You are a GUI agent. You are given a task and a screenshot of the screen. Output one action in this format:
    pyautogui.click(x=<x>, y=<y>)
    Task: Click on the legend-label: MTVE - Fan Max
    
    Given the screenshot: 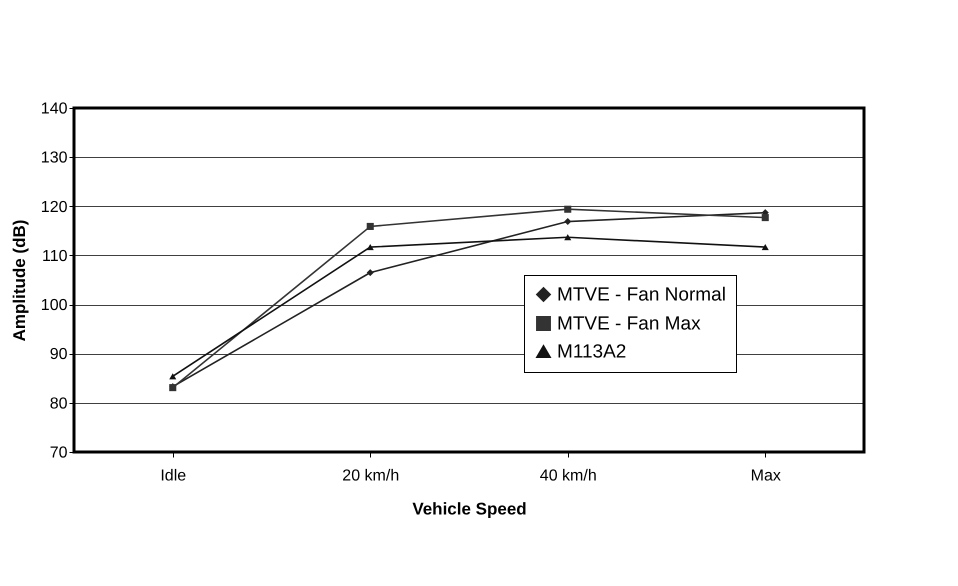 What is the action you would take?
    pyautogui.click(x=629, y=324)
    